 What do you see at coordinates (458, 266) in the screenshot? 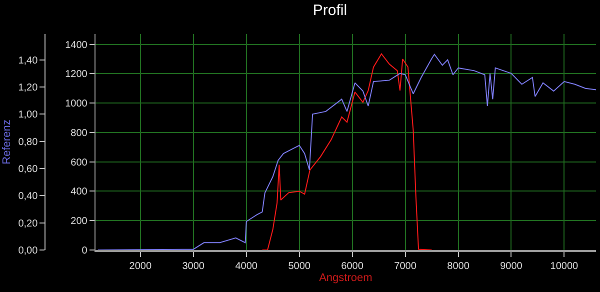
I see `x-tick-label: 8000` at bounding box center [458, 266].